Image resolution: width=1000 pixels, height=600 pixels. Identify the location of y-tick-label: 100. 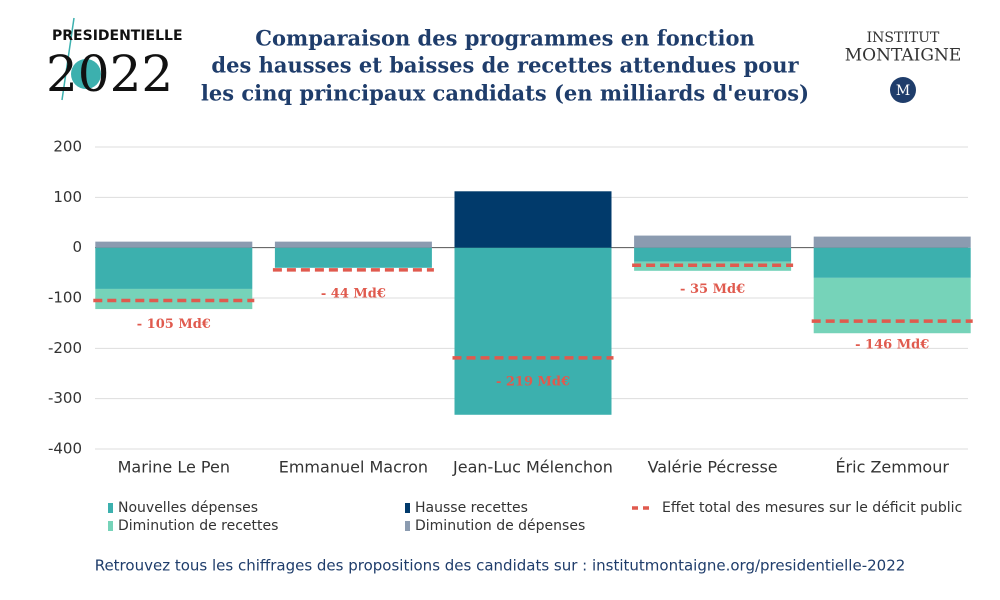
(67, 197).